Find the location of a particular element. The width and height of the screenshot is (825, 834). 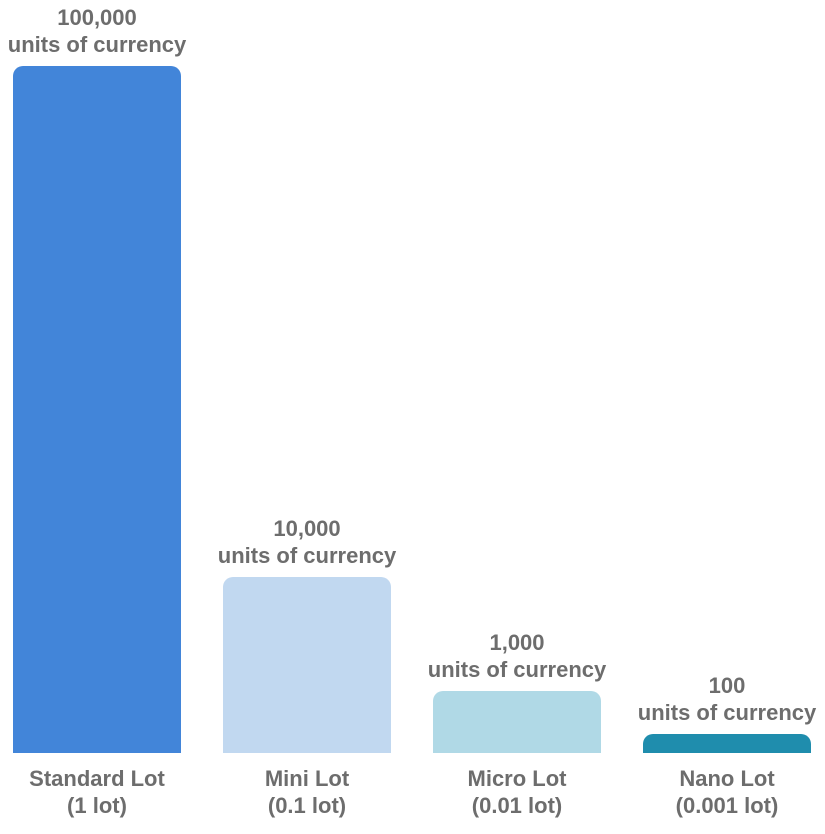

bar-category-label: Nano Lot (0.001 lot) is located at coordinates (727, 793).